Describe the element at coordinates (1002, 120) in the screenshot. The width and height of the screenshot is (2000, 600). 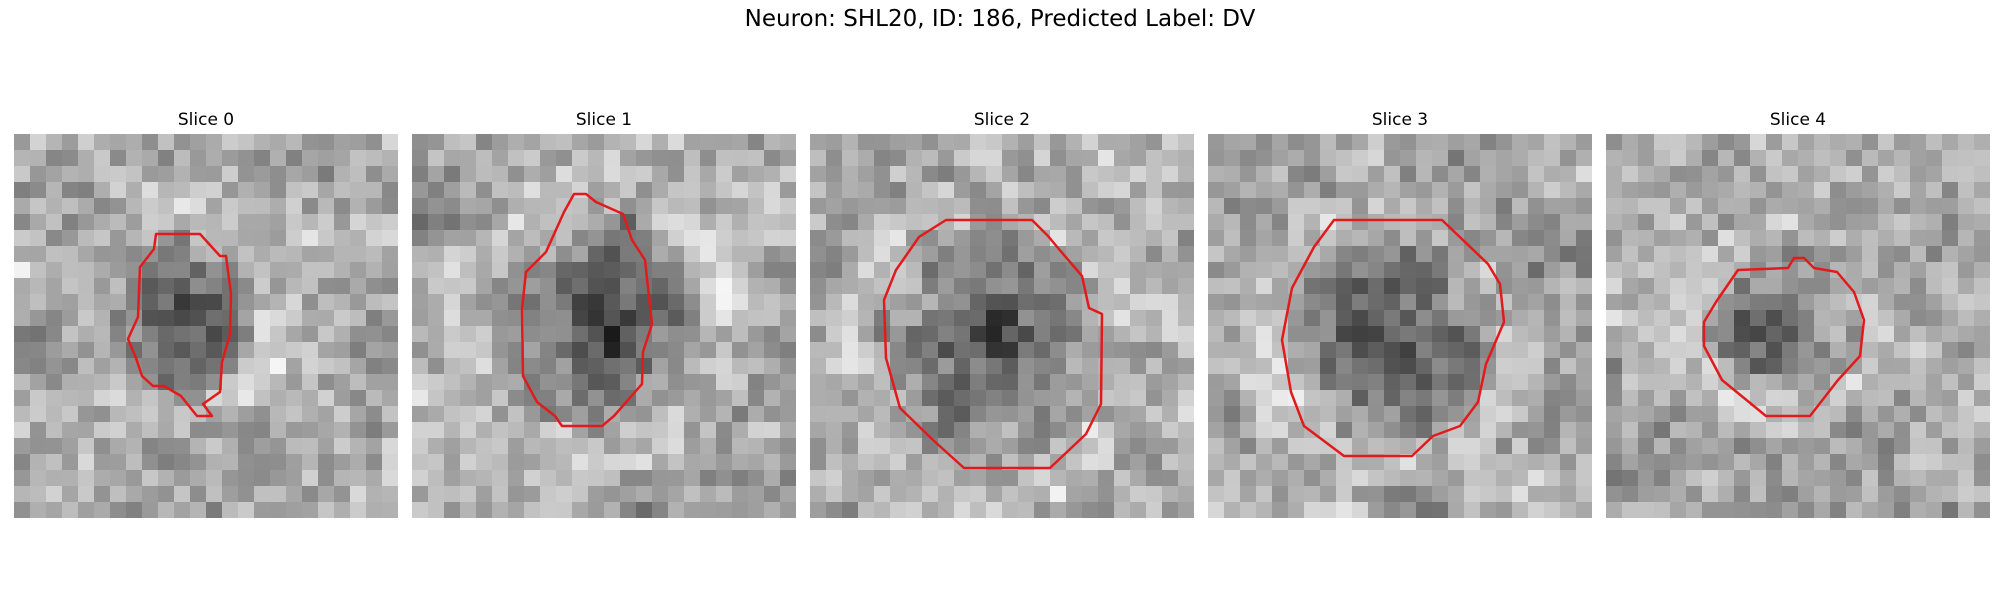
I see `slice-title-2: Slice 2` at that location.